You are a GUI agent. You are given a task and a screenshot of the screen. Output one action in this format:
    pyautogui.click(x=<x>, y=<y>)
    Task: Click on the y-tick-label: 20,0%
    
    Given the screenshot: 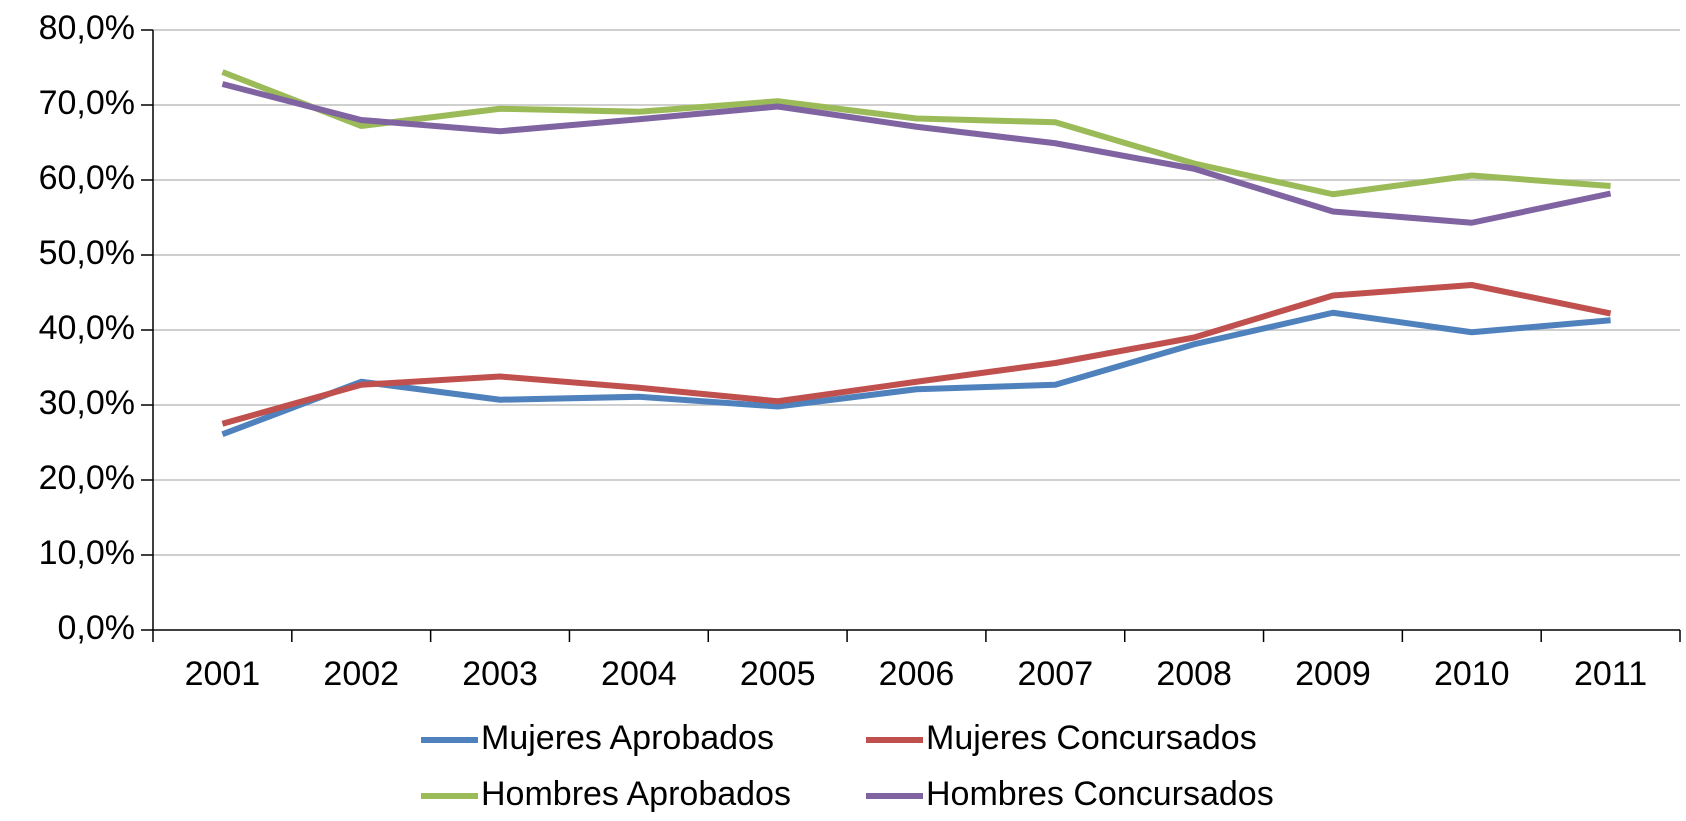 What is the action you would take?
    pyautogui.click(x=87, y=478)
    